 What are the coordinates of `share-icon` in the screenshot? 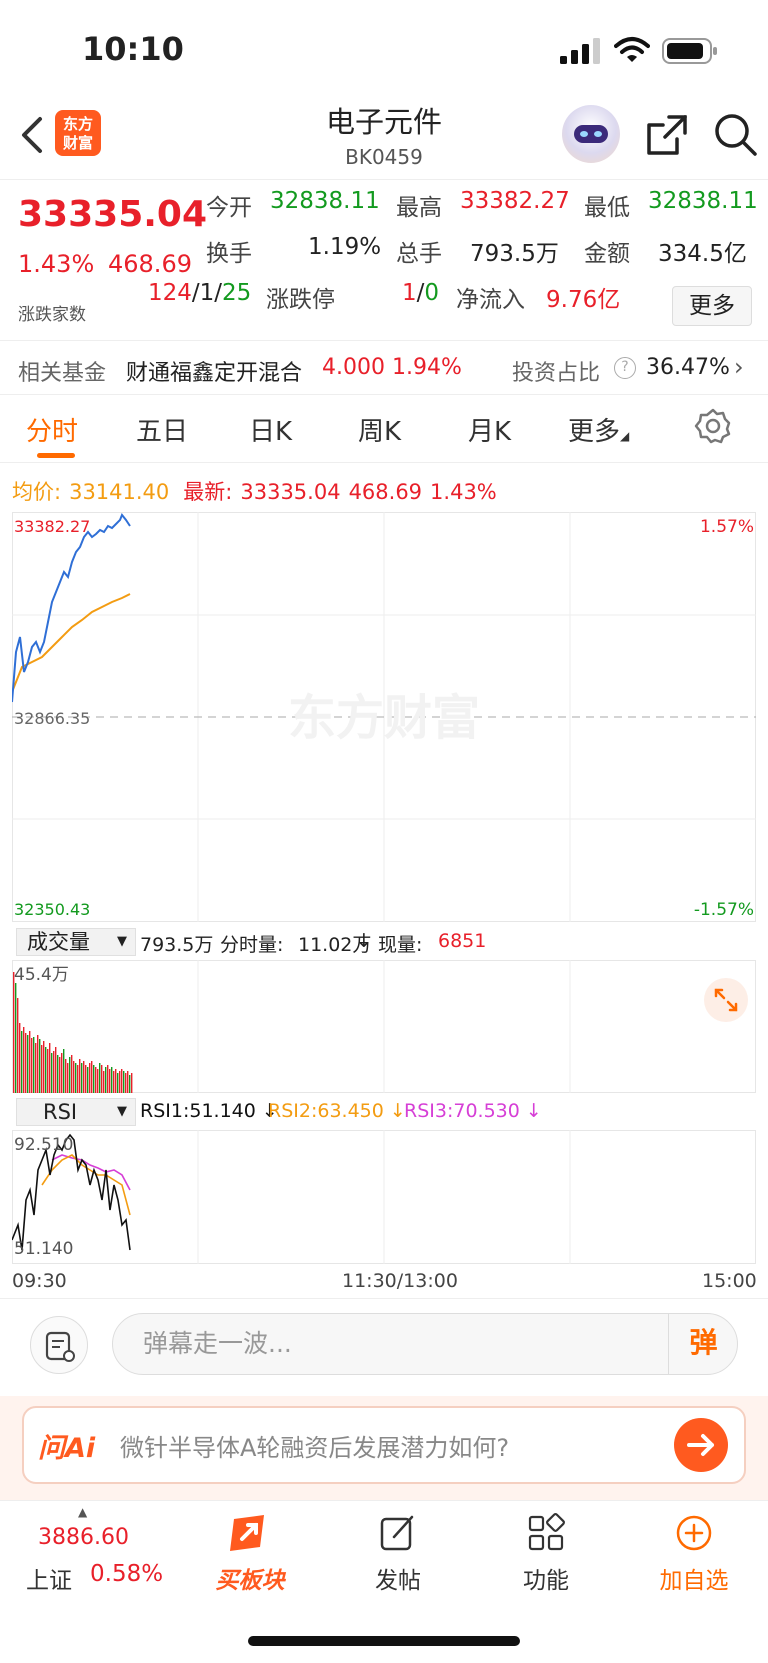 It's located at (667, 135).